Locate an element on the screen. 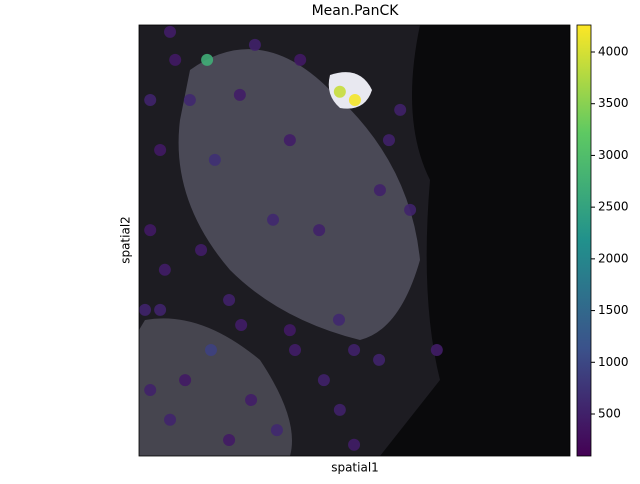 Image resolution: width=640 pixels, height=484 pixels. y-axis-label: spatial2 is located at coordinates (126, 240).